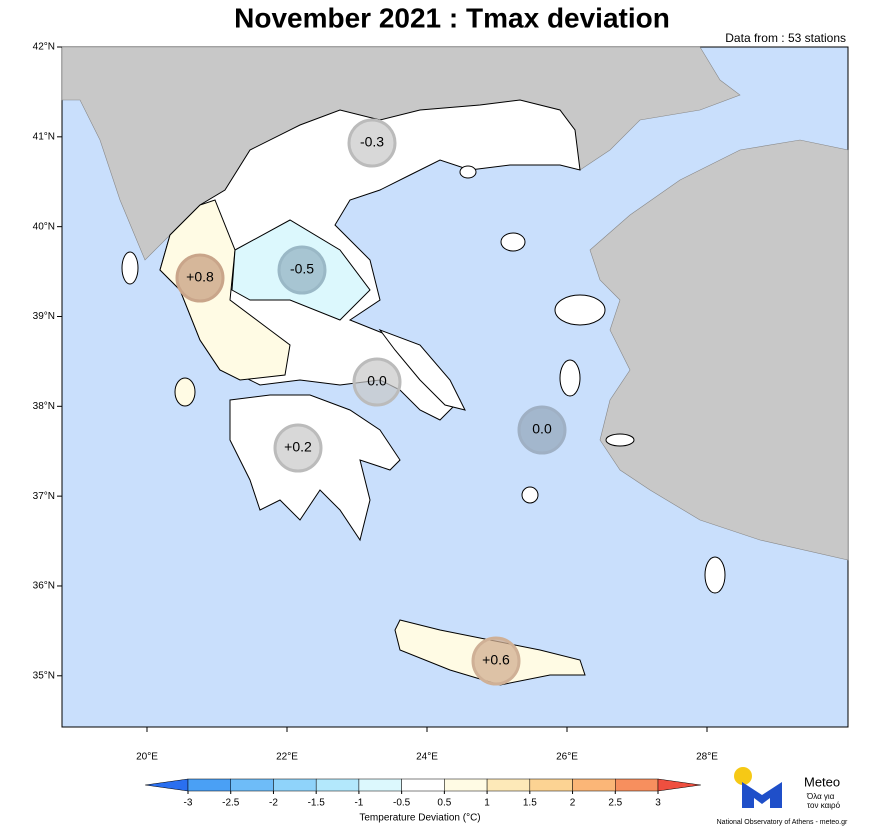  I want to click on lat-label: 42°N, so click(44, 47).